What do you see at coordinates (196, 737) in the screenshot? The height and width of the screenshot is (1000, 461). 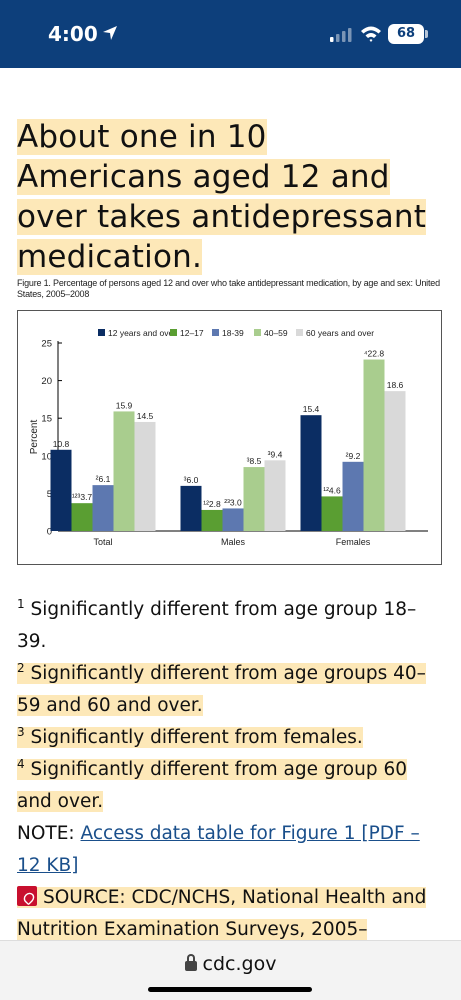 I see `footnote-3-text: Significantly different from females.` at bounding box center [196, 737].